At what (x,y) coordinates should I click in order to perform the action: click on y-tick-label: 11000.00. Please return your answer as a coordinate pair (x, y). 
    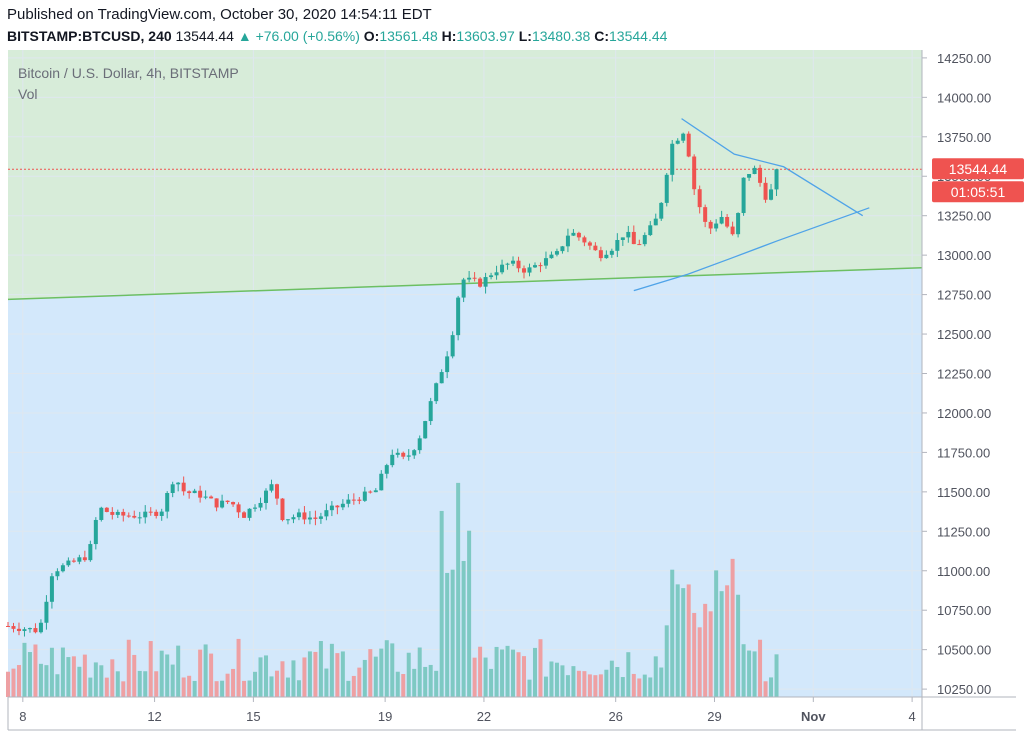
    Looking at the image, I should click on (963, 571).